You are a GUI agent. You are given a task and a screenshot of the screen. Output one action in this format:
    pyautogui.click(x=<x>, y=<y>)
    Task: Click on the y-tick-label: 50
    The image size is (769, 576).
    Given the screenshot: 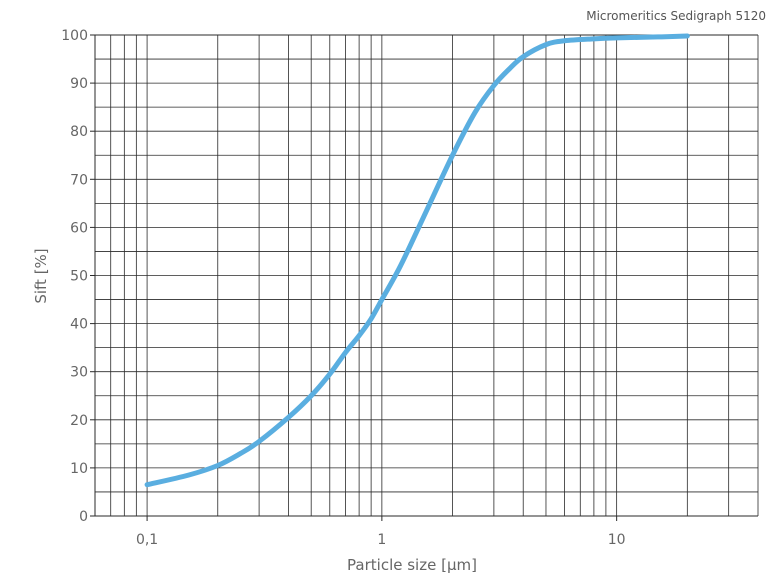 What is the action you would take?
    pyautogui.click(x=79, y=277)
    